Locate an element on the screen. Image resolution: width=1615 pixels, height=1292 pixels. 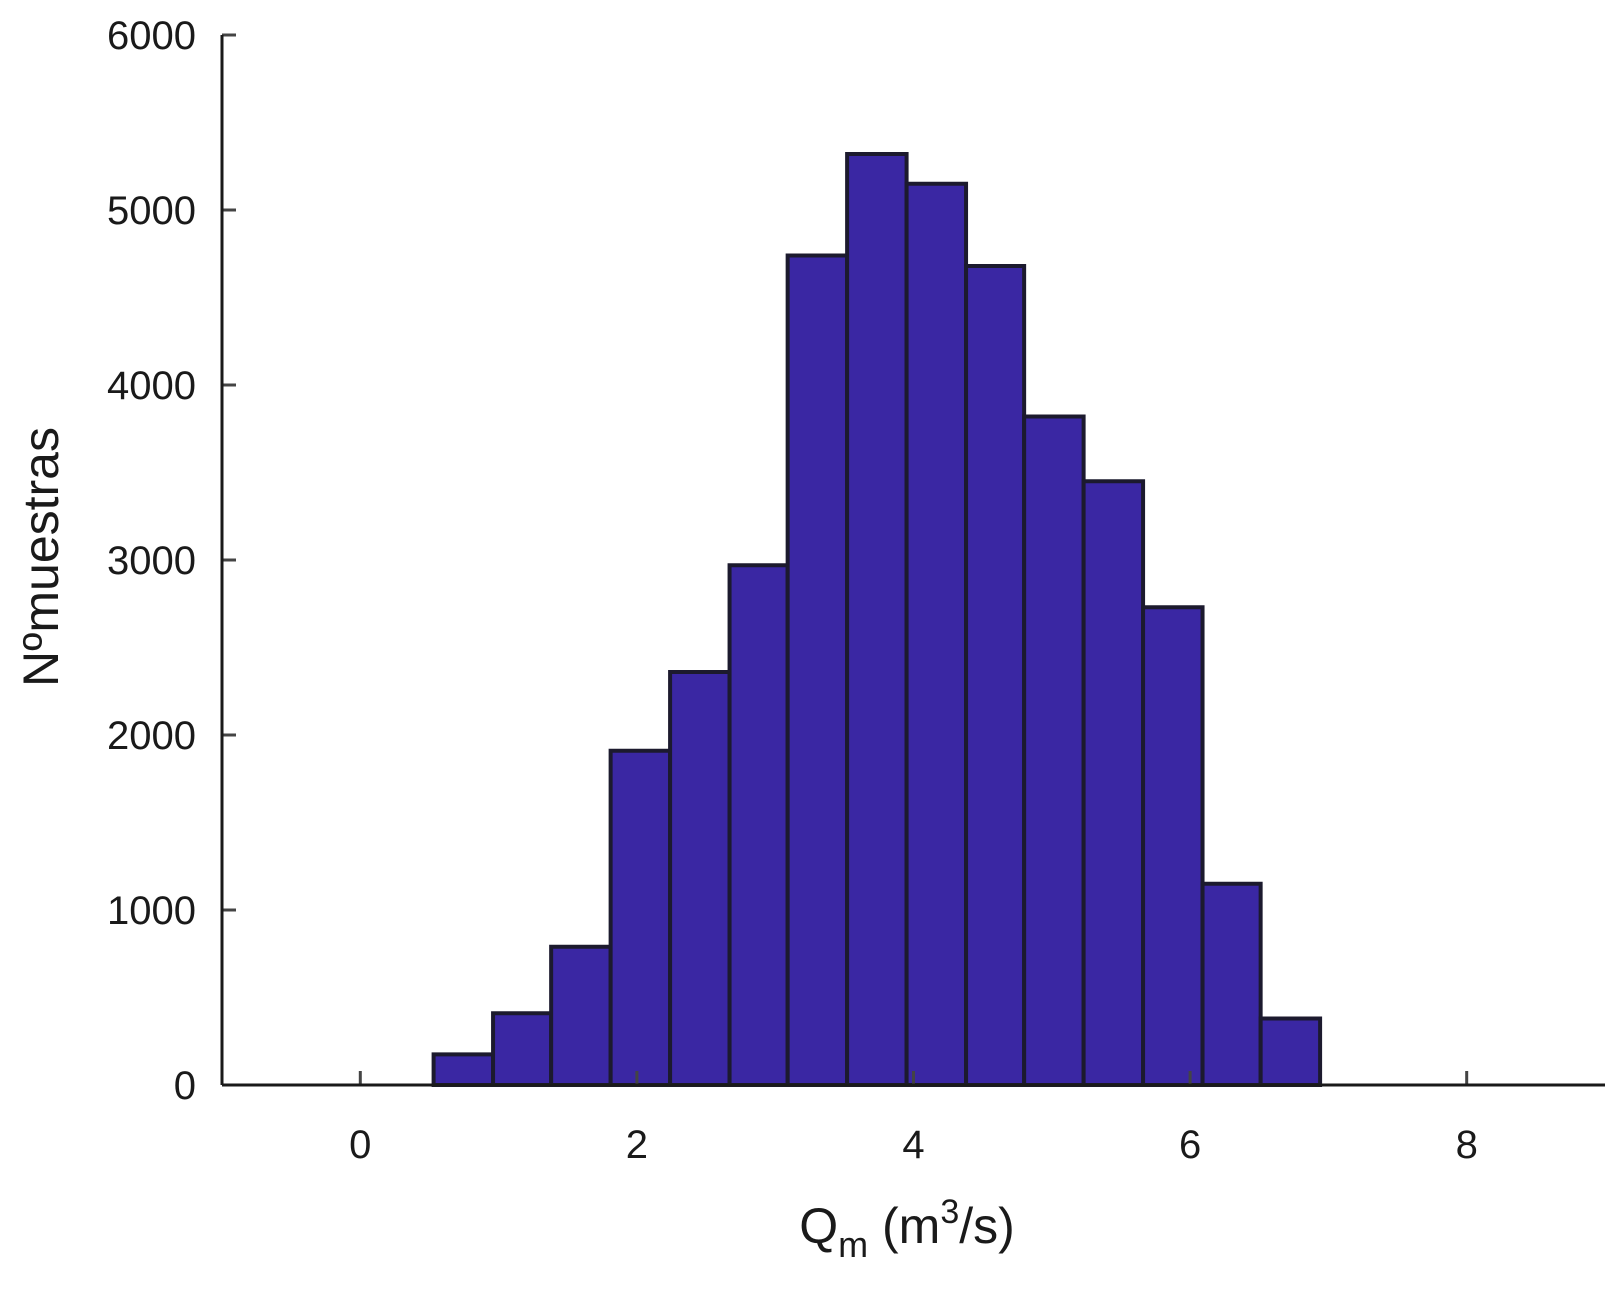
x-tick-label: 8 is located at coordinates (1467, 1145).